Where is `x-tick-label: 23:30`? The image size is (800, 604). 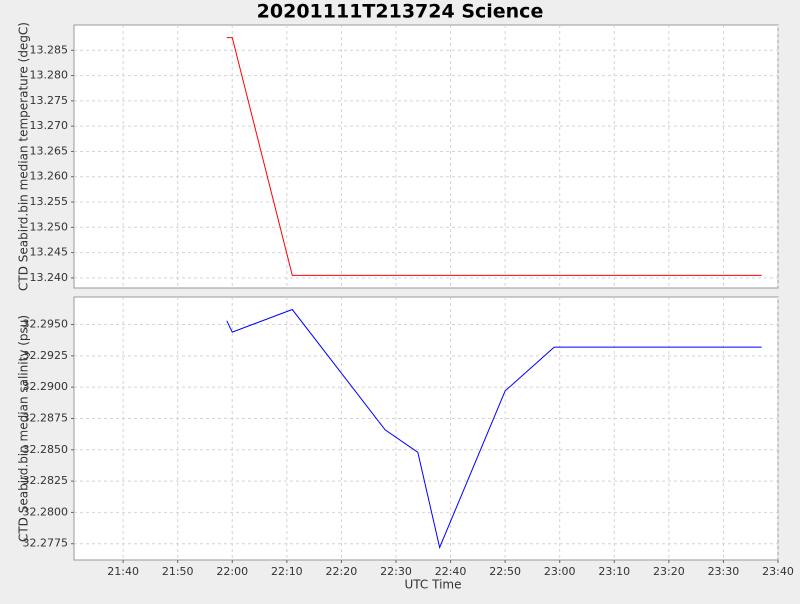 x-tick-label: 23:30 is located at coordinates (724, 571).